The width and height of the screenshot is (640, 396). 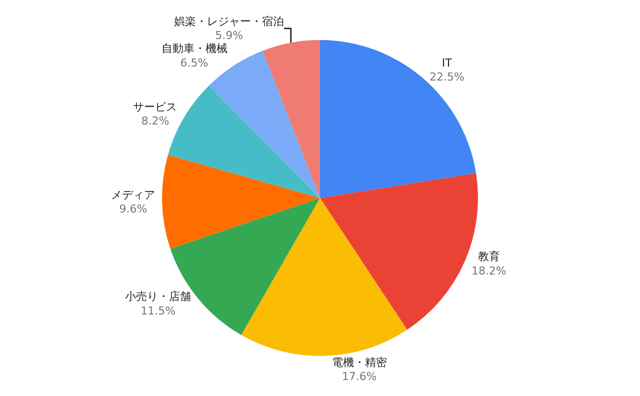 What do you see at coordinates (229, 21) in the screenshot?
I see `slice-label: 娯楽・レジャー・宿泊` at bounding box center [229, 21].